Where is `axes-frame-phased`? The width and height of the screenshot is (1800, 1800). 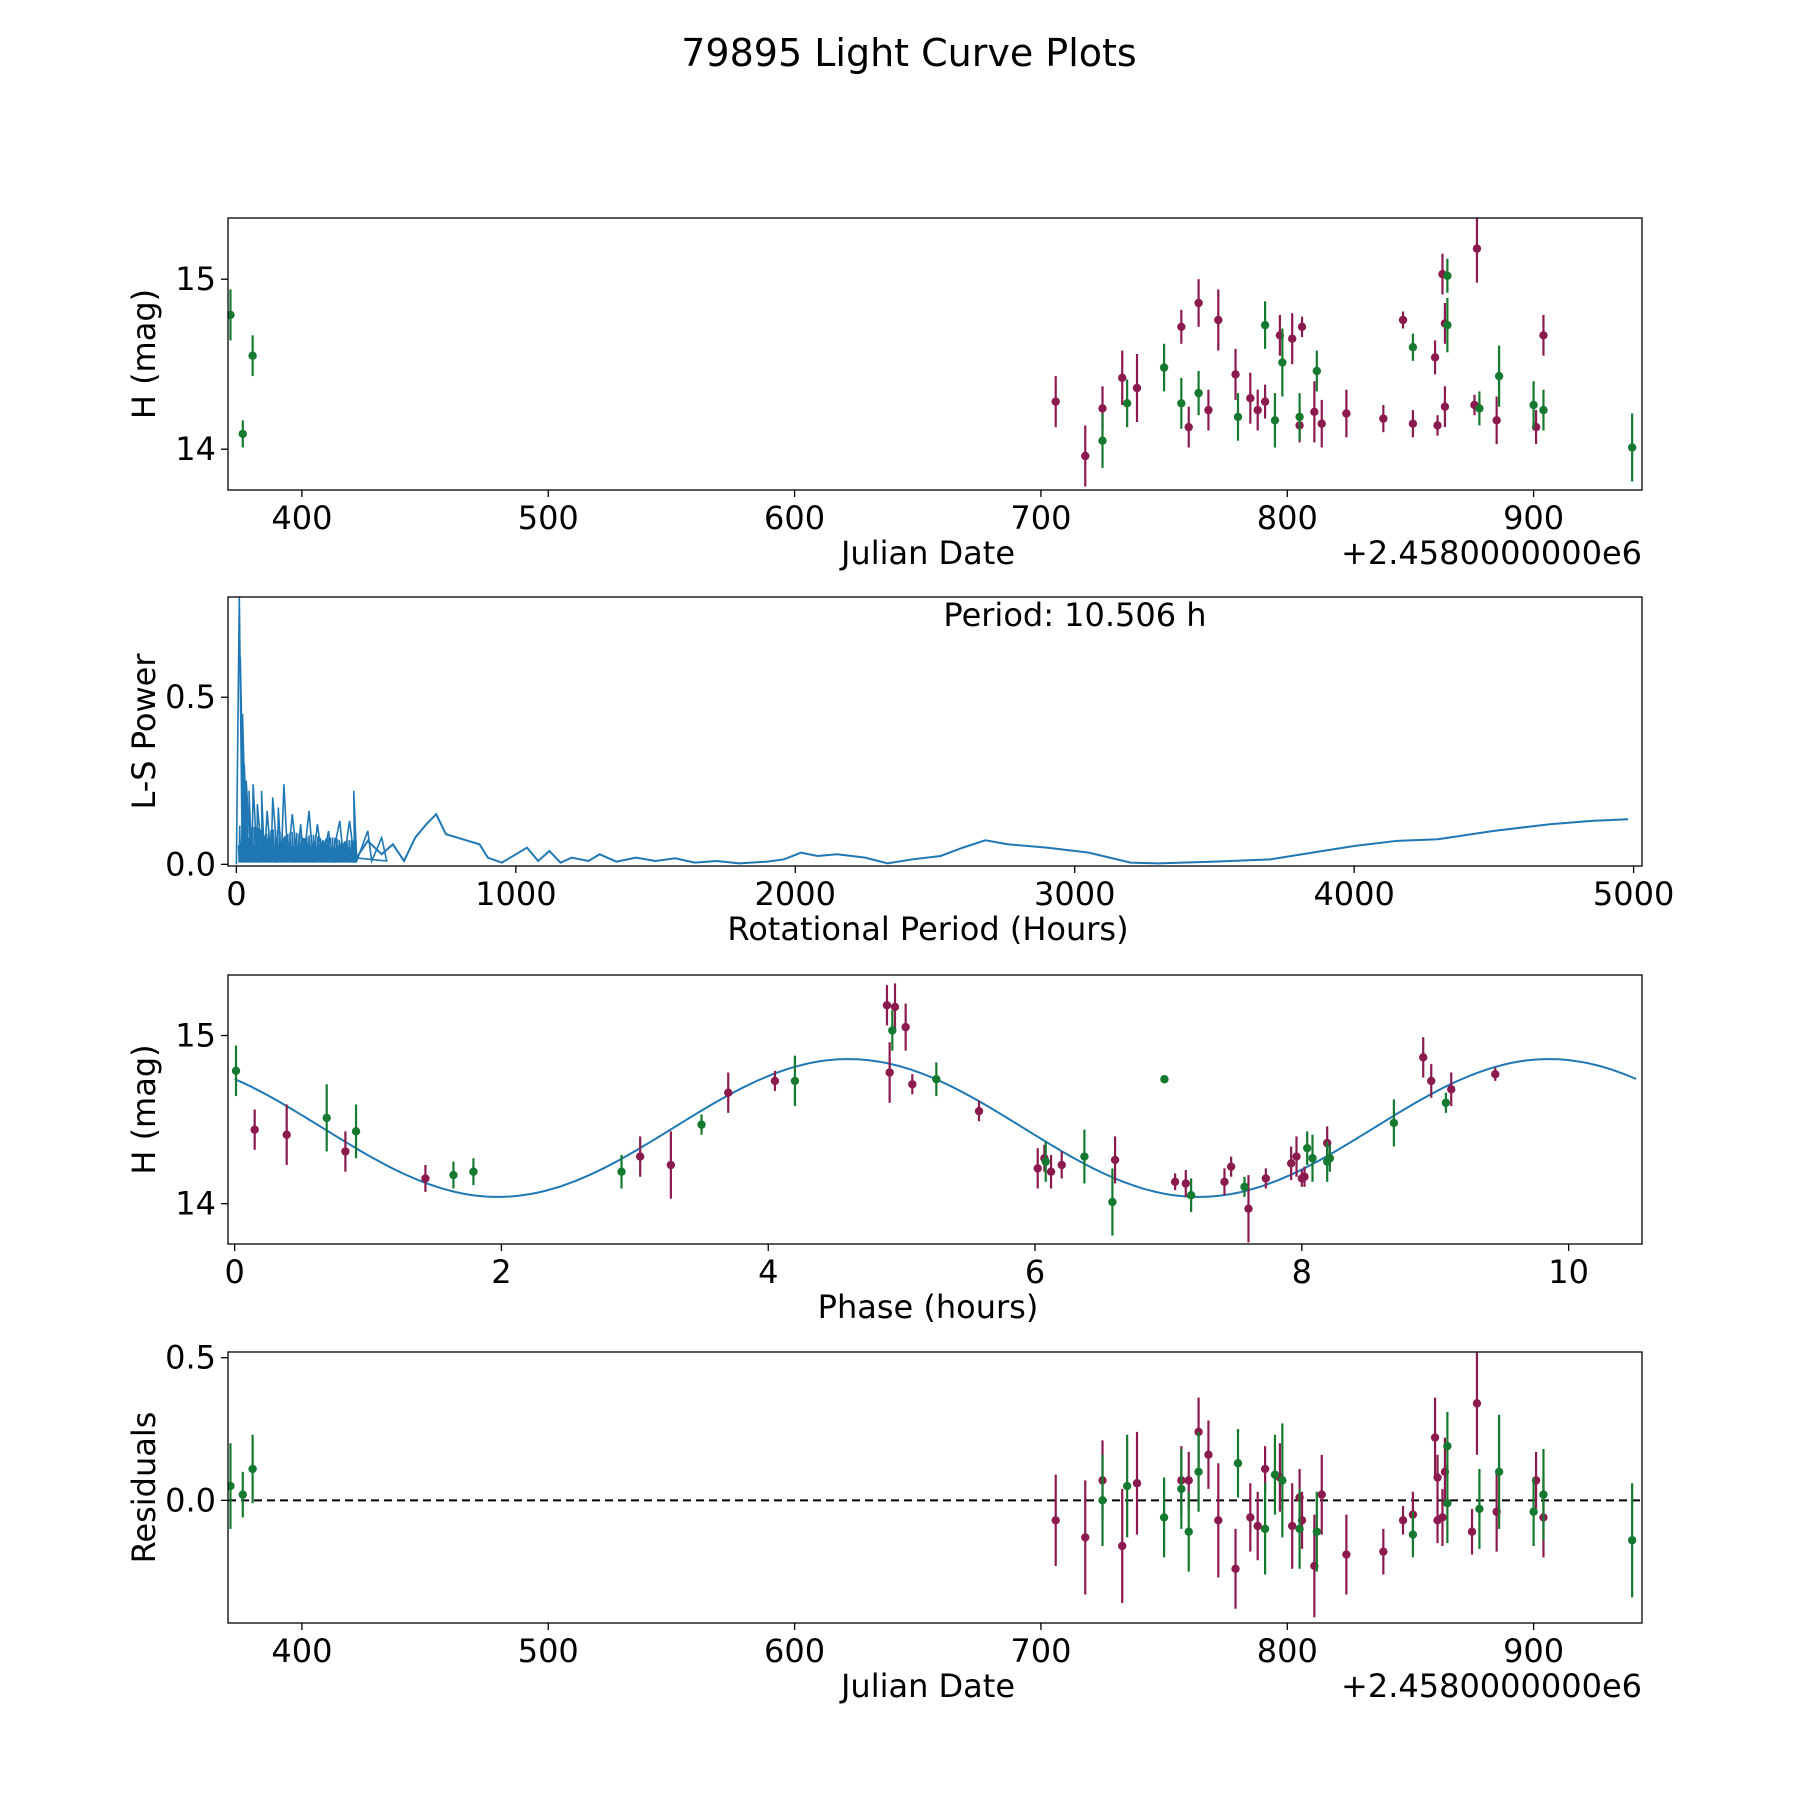 axes-frame-phased is located at coordinates (935, 1109).